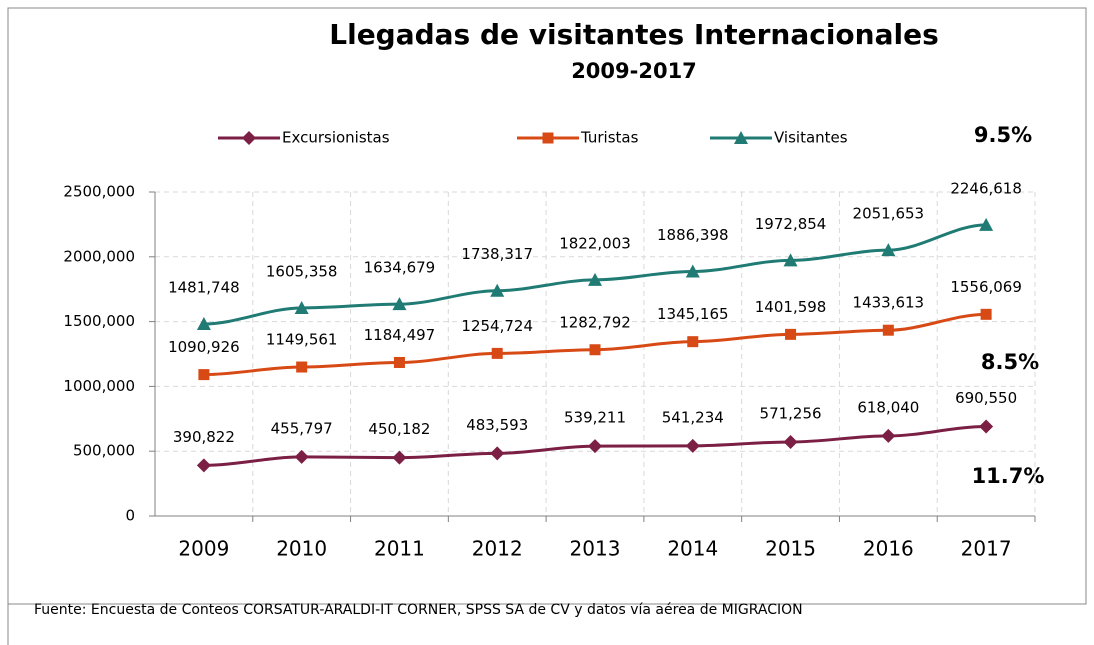 Image resolution: width=1094 pixels, height=645 pixels. Describe the element at coordinates (888, 549) in the screenshot. I see `x-tick-label: 2016` at that location.